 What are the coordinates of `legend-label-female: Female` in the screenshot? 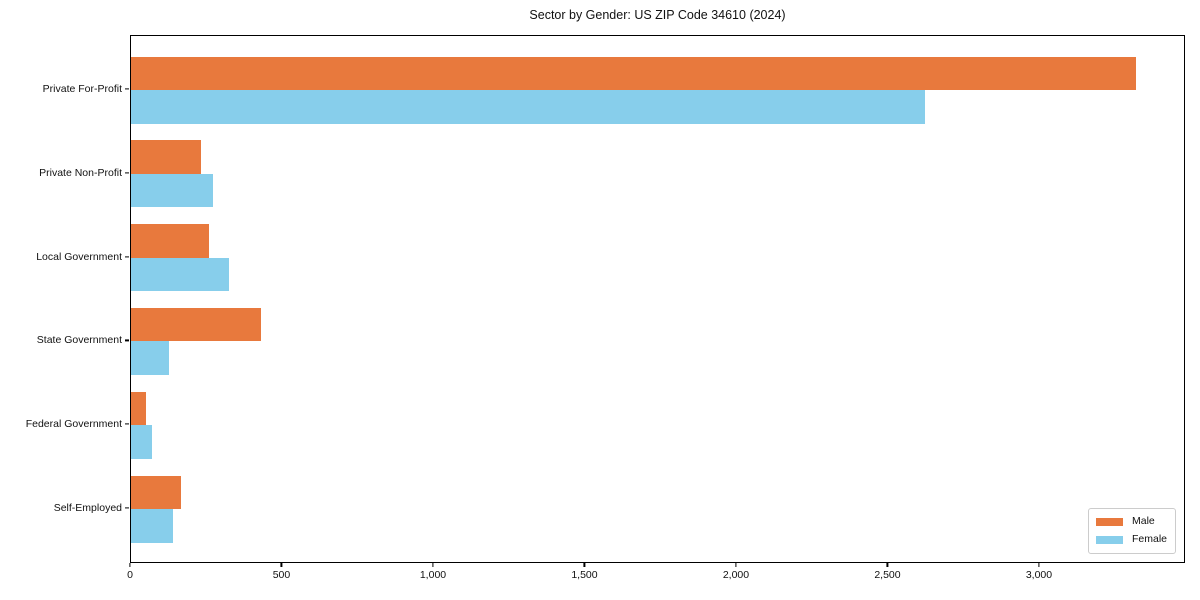 It's located at (1149, 539).